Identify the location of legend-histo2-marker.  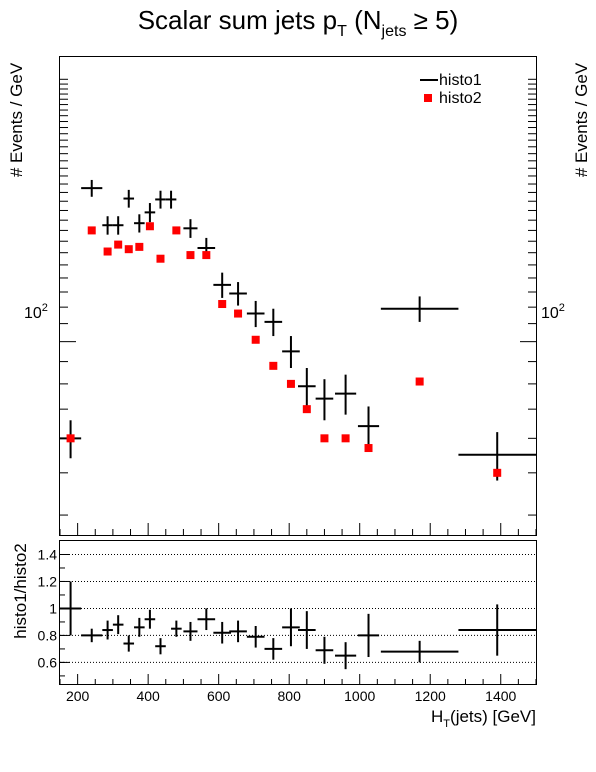
(428, 98).